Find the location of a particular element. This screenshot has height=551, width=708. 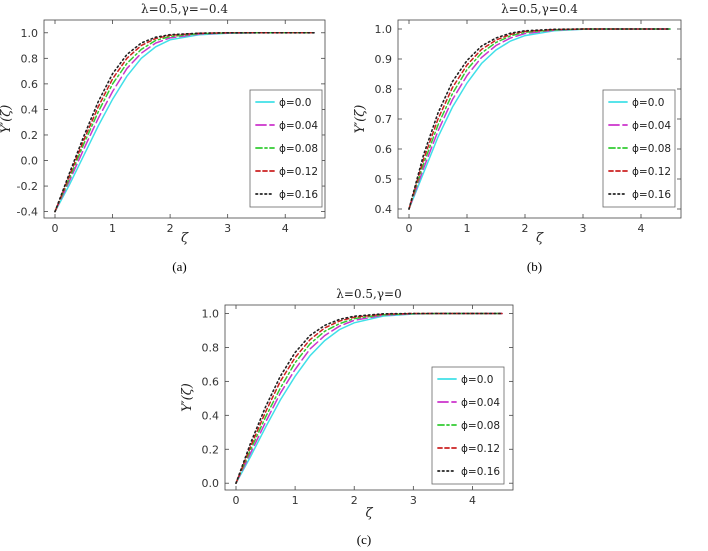

subfigure-label: (a) is located at coordinates (179, 266).